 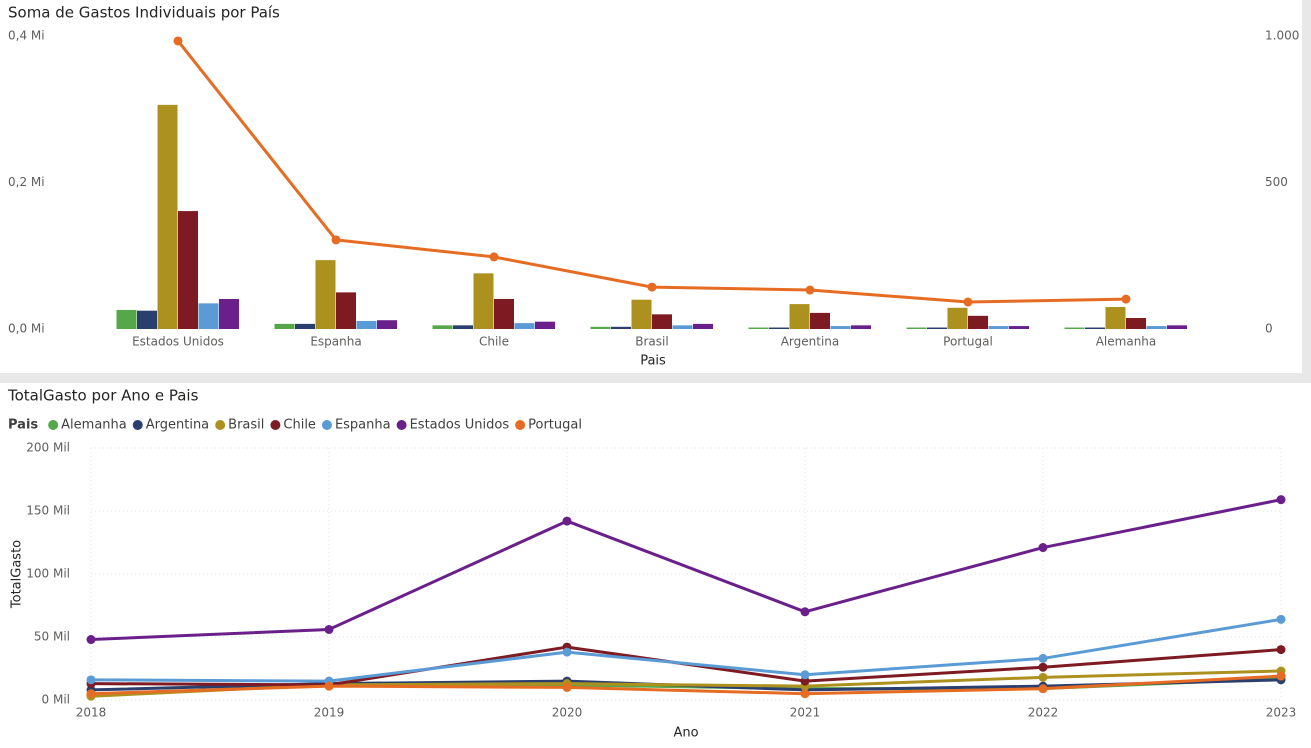 What do you see at coordinates (26, 182) in the screenshot?
I see `y-tick-label: 0,2 Mi` at bounding box center [26, 182].